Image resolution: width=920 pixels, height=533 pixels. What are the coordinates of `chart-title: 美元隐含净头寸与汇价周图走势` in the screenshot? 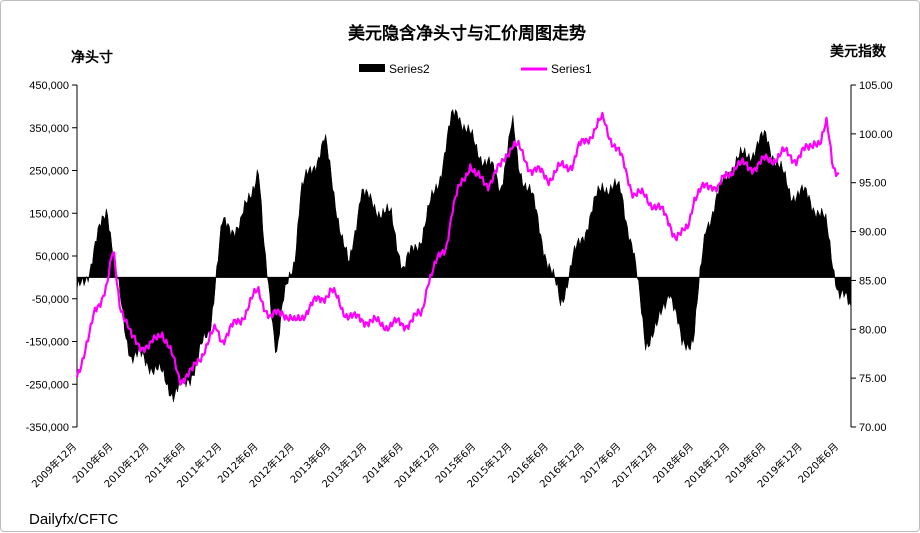 It's located at (467, 33).